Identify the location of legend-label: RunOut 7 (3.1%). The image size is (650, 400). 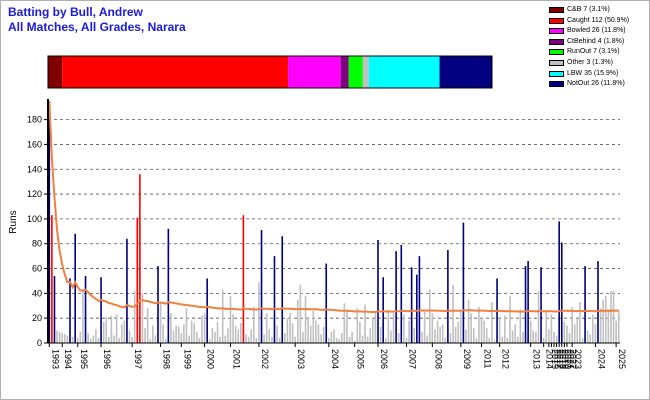
(593, 52).